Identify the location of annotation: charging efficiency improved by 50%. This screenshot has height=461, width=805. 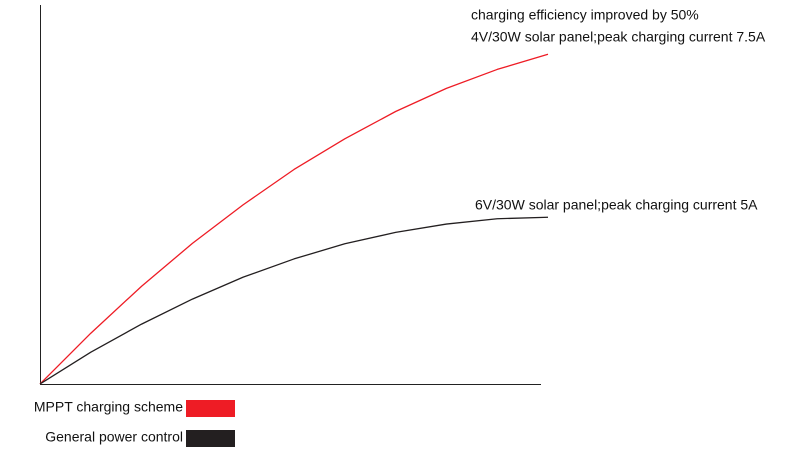
(585, 15).